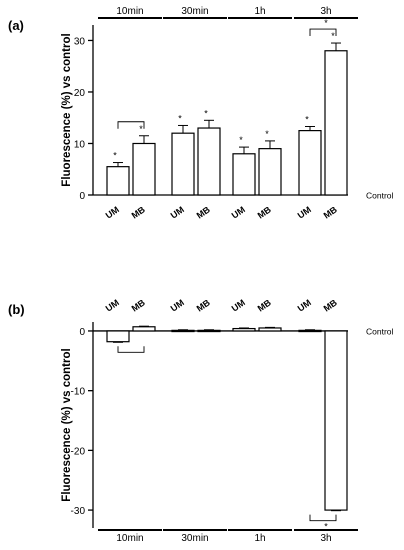 This screenshot has height=550, width=404. What do you see at coordinates (16, 309) in the screenshot?
I see `panel-label: (b)` at bounding box center [16, 309].